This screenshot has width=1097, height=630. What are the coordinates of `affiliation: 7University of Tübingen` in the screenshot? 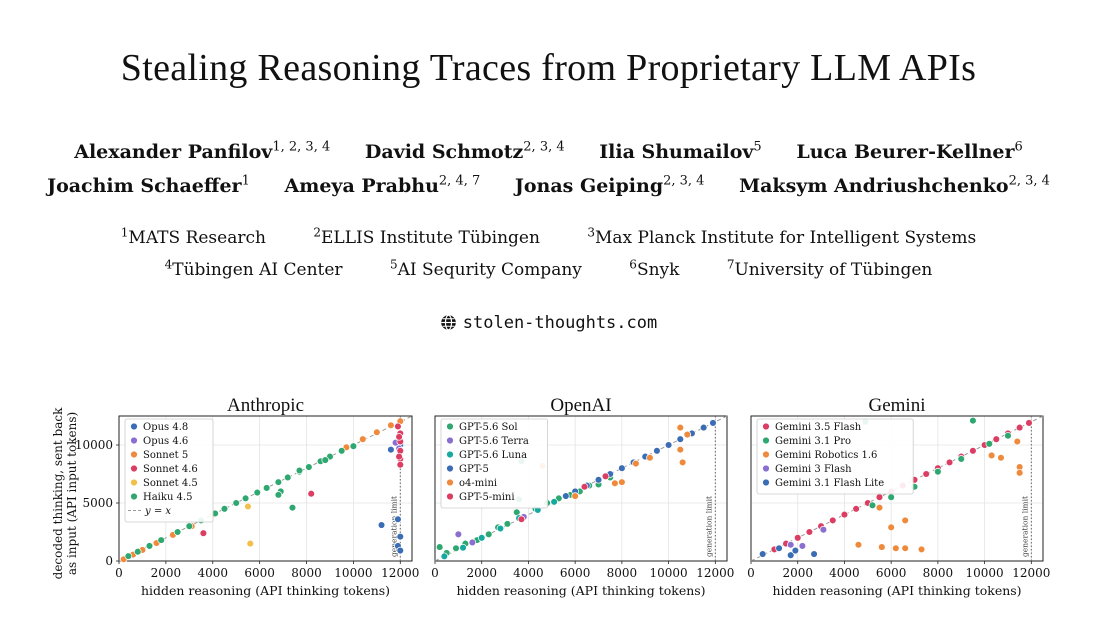 It's located at (829, 268).